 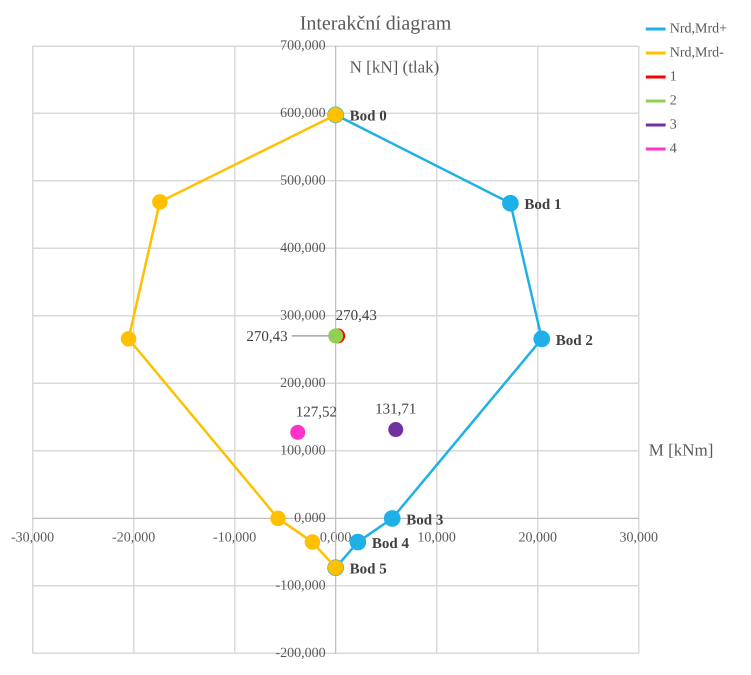 What do you see at coordinates (391, 544) in the screenshot?
I see `data-label: Bod 4` at bounding box center [391, 544].